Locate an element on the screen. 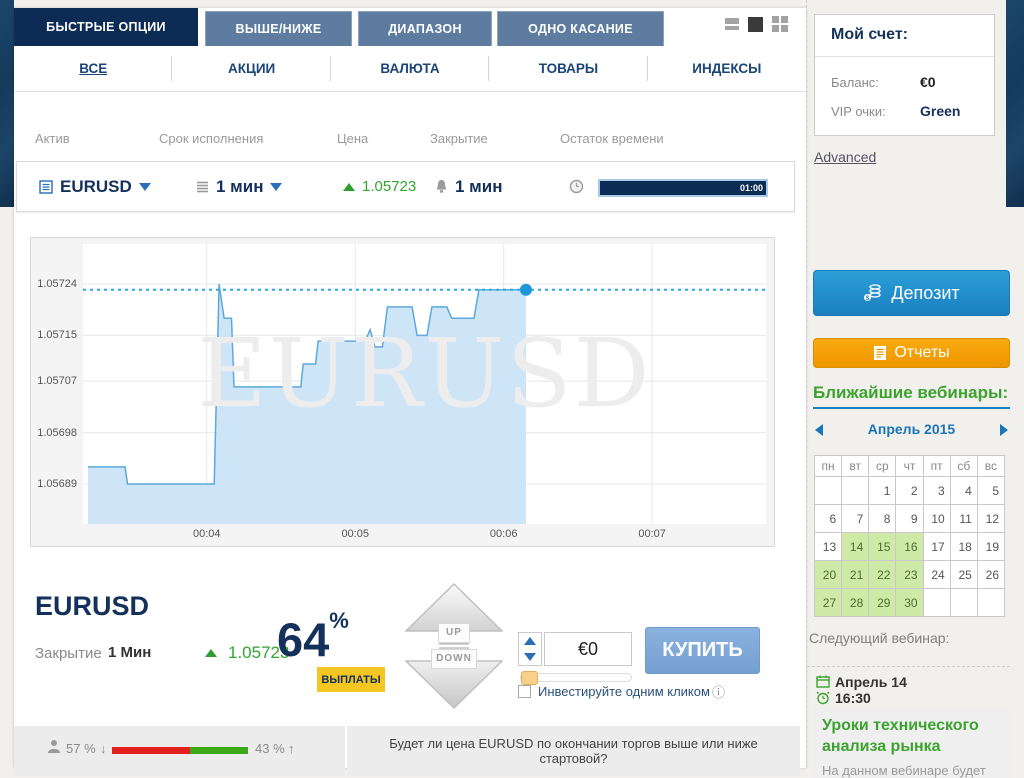 The height and width of the screenshot is (778, 1024). x-axis-label: 00:04 is located at coordinates (206, 534).